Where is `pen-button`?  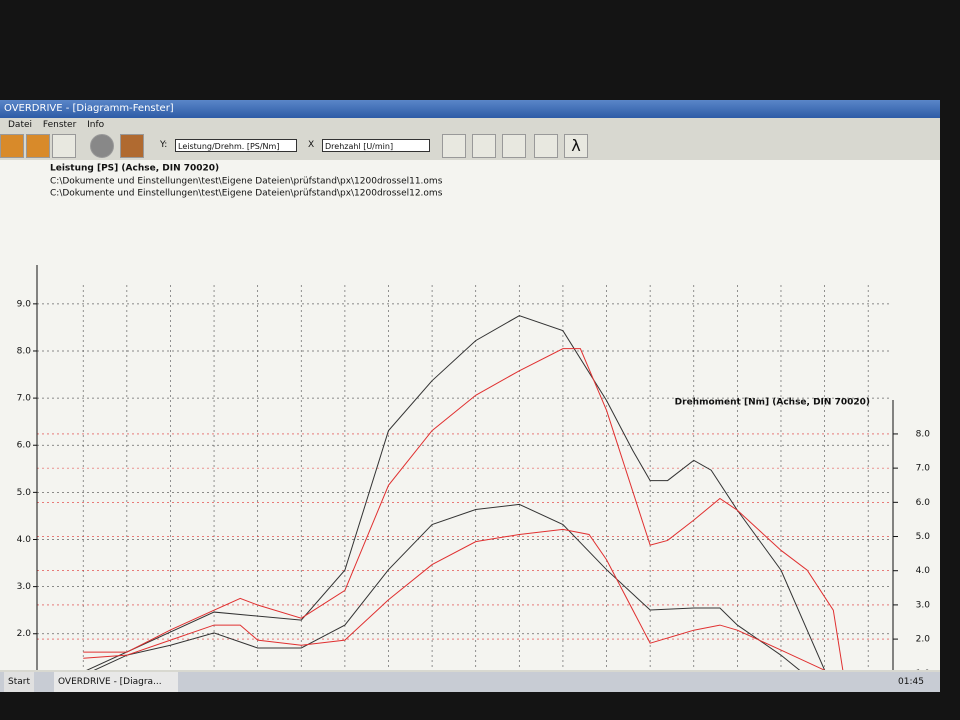
pen-button is located at coordinates (546, 146).